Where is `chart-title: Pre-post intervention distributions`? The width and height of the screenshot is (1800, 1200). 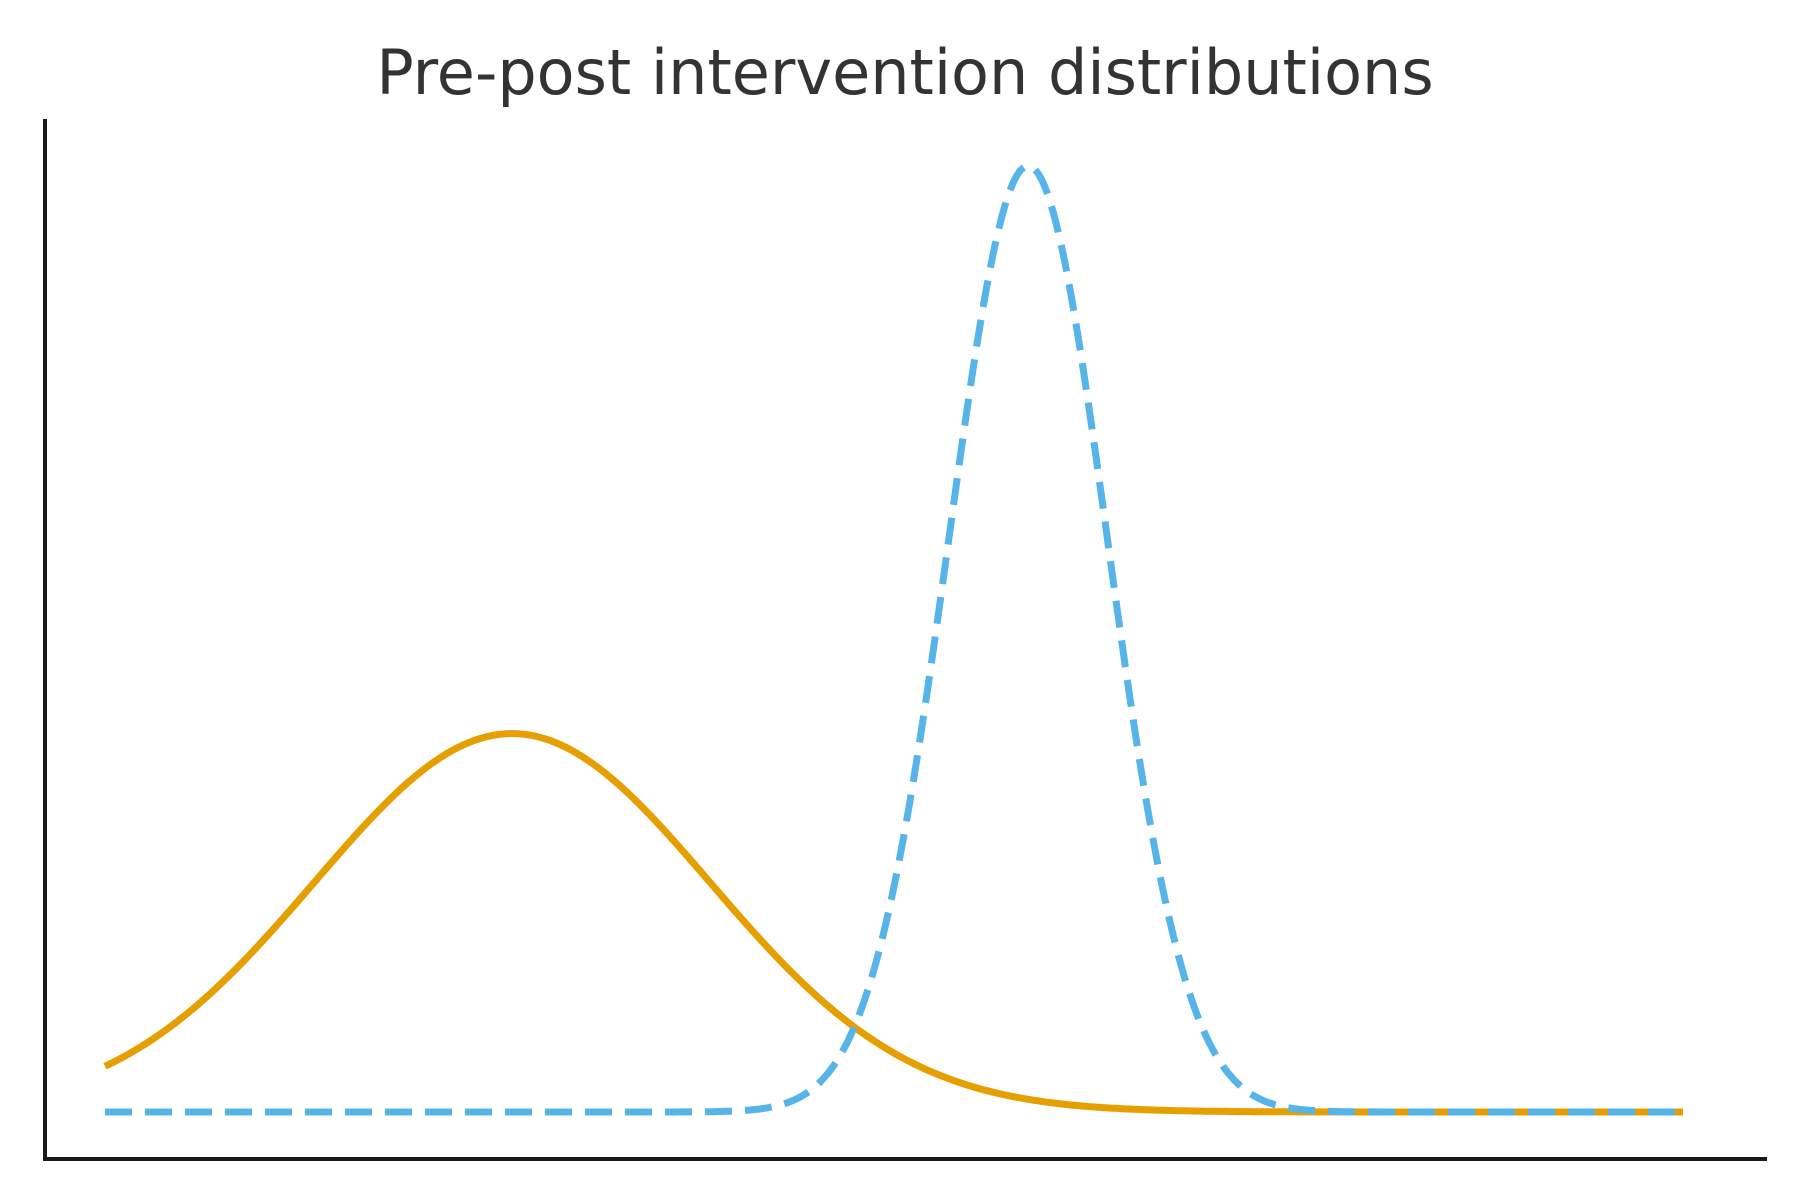 chart-title: Pre-post intervention distributions is located at coordinates (905, 72).